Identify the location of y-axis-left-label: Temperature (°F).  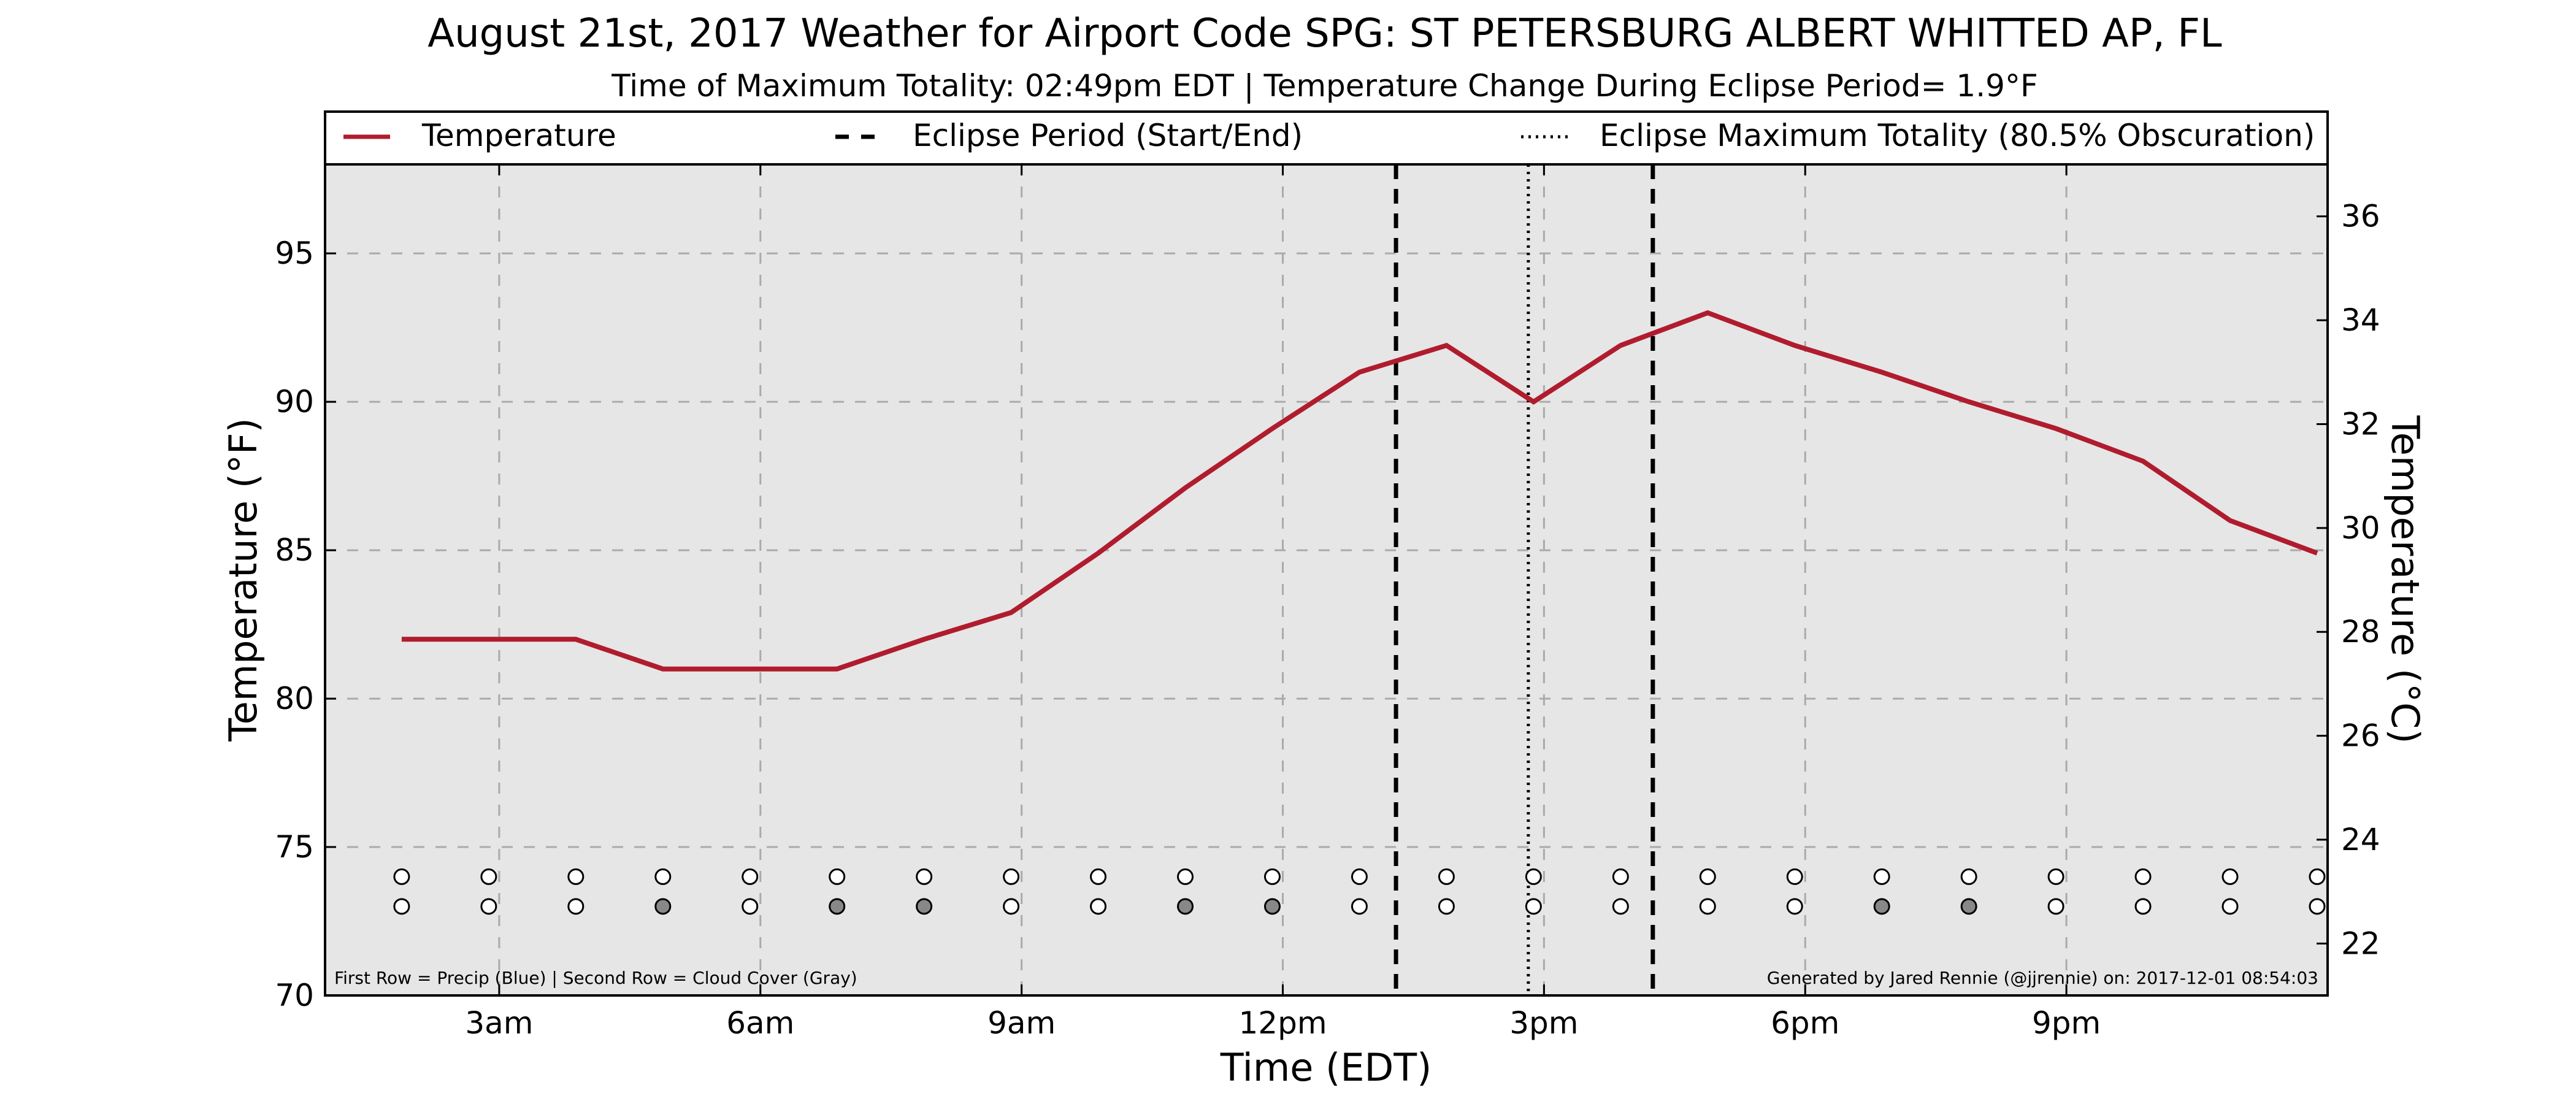
(243, 580).